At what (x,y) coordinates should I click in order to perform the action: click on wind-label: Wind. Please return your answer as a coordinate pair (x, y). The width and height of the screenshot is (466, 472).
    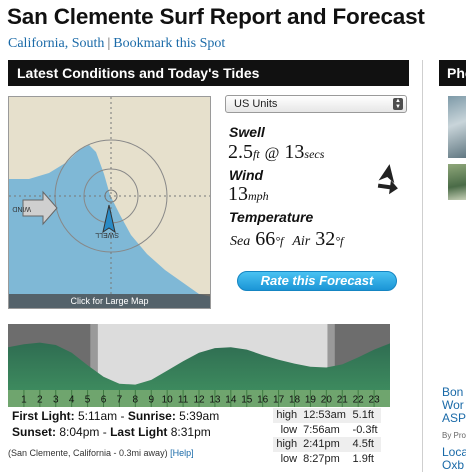
    Looking at the image, I should click on (246, 175).